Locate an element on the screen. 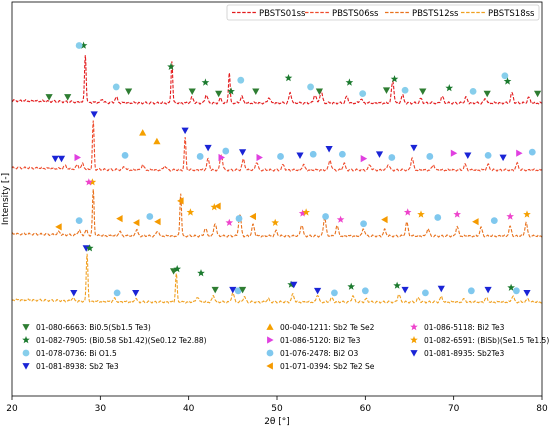  x-tick-label: 60 is located at coordinates (366, 409).